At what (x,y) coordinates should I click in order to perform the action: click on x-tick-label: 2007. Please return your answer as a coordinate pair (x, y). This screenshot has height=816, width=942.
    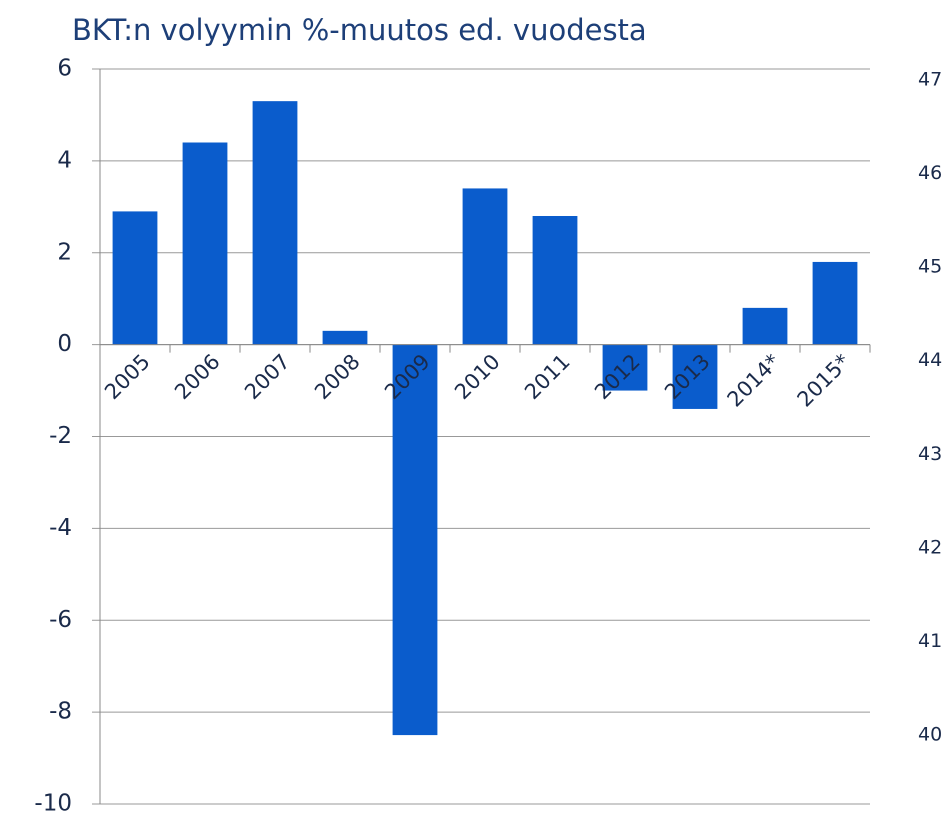
    Looking at the image, I should click on (267, 376).